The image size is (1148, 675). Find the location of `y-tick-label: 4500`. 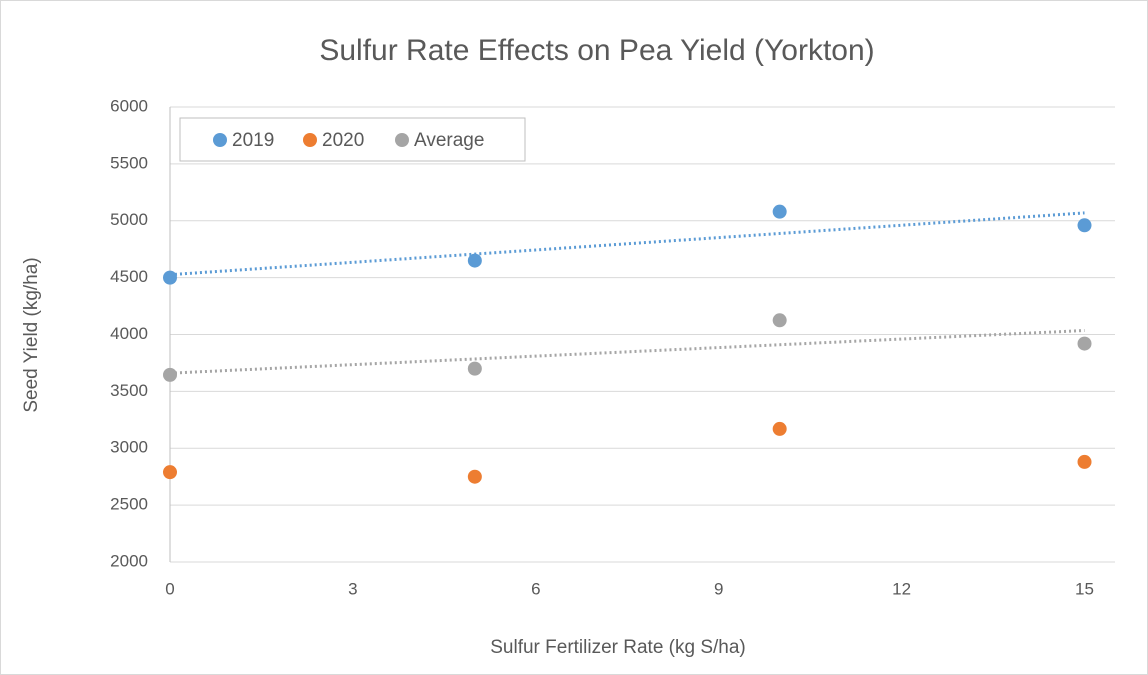

y-tick-label: 4500 is located at coordinates (129, 276).